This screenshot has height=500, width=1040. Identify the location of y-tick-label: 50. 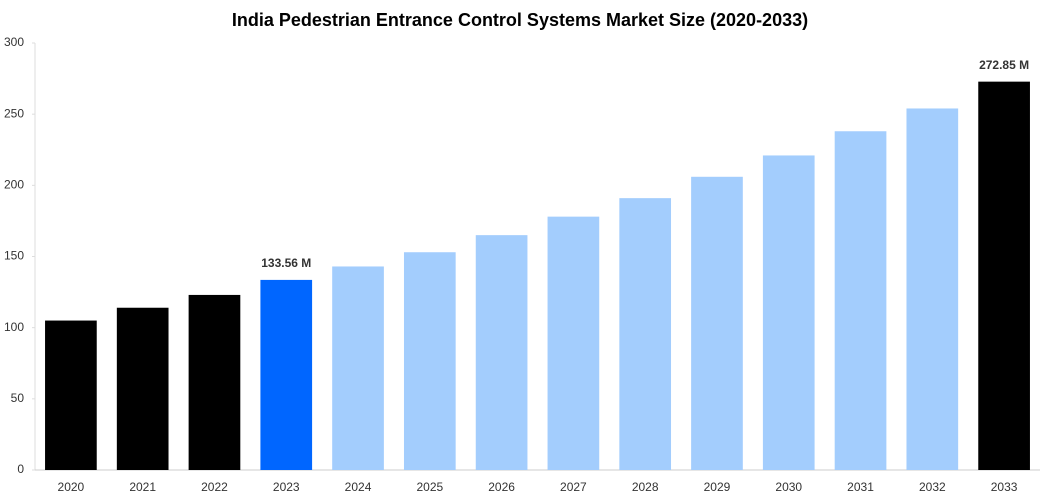
(18, 398).